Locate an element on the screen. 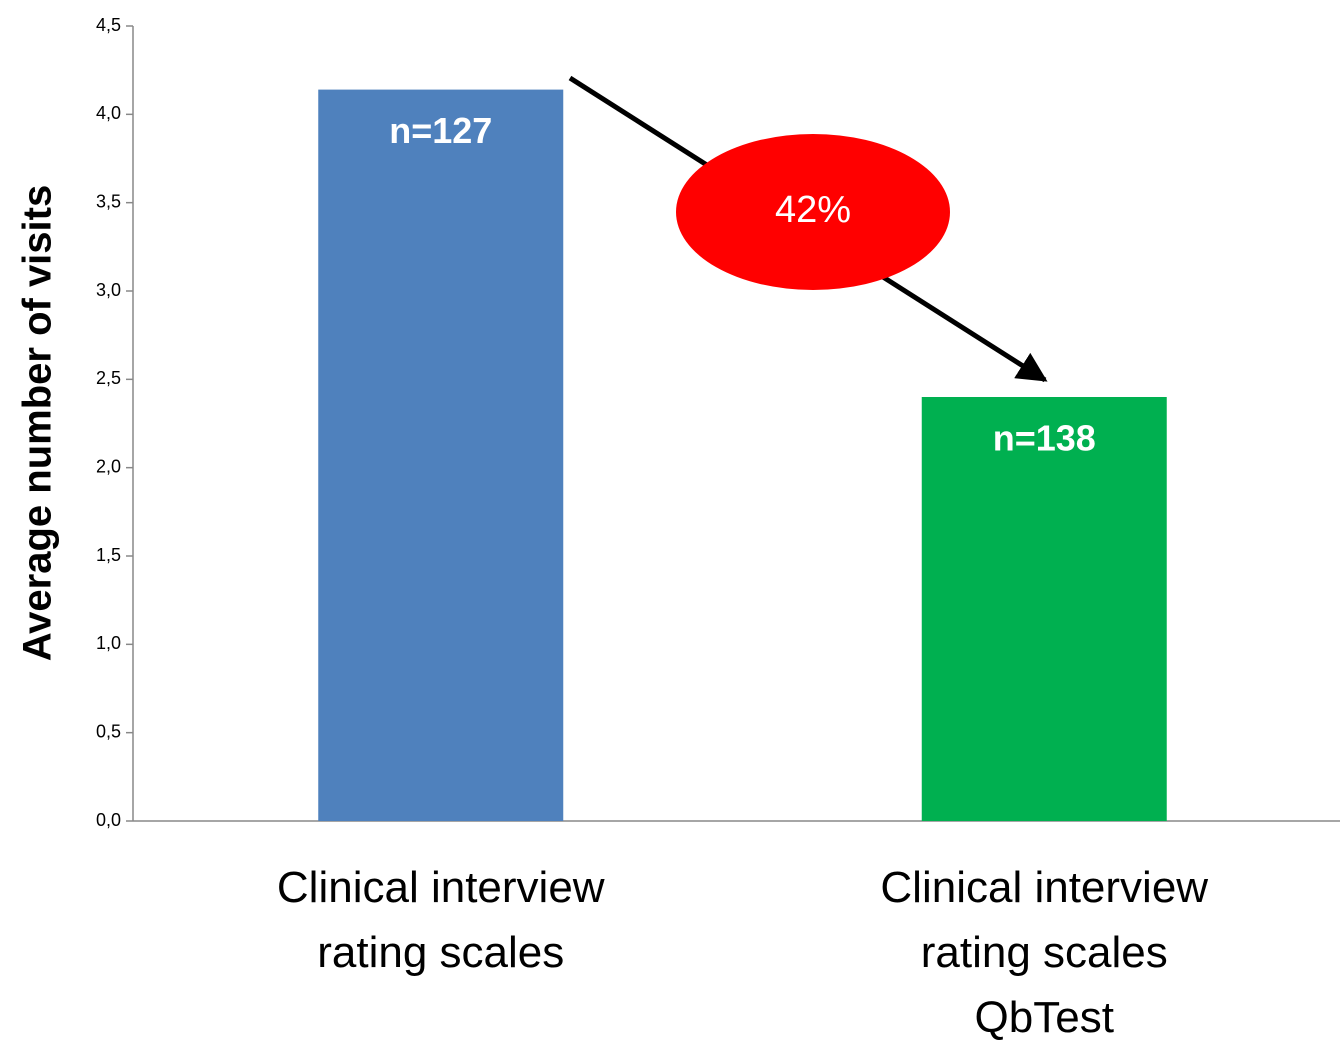 This screenshot has width=1343, height=1041. bar-label: n=127 is located at coordinates (440, 130).